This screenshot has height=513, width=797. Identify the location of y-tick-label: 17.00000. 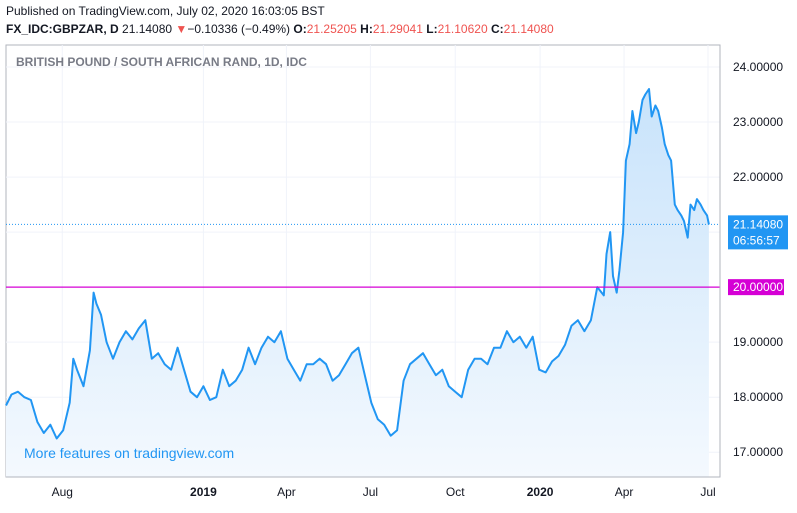
(758, 452).